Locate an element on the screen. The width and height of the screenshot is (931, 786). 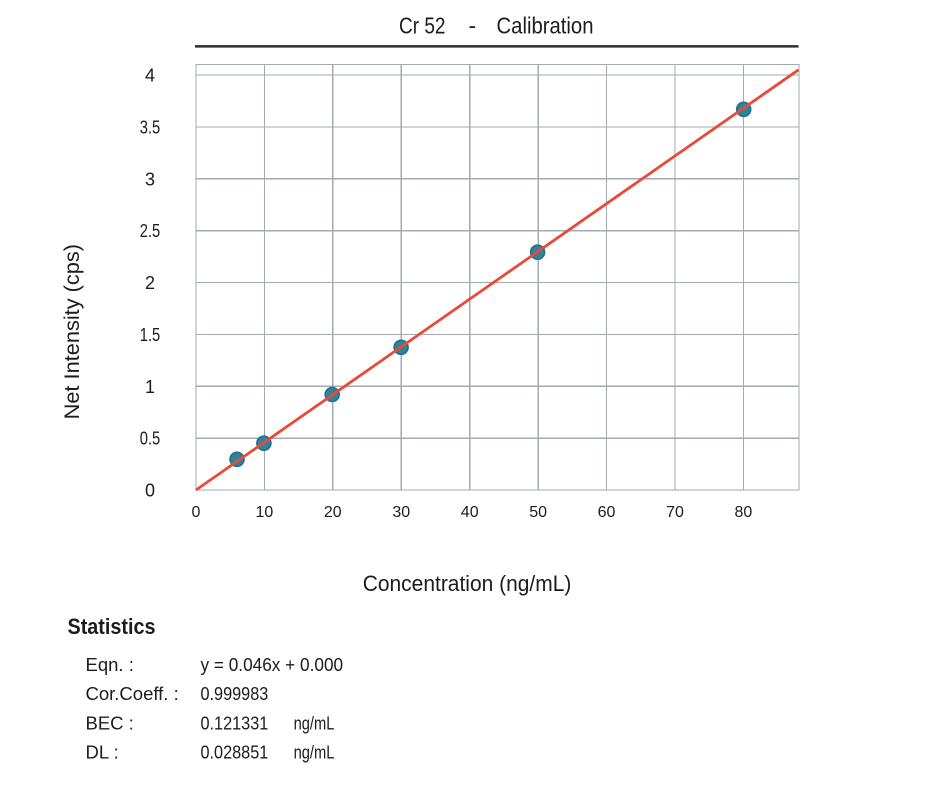
svg-text: 1 is located at coordinates (150, 387).